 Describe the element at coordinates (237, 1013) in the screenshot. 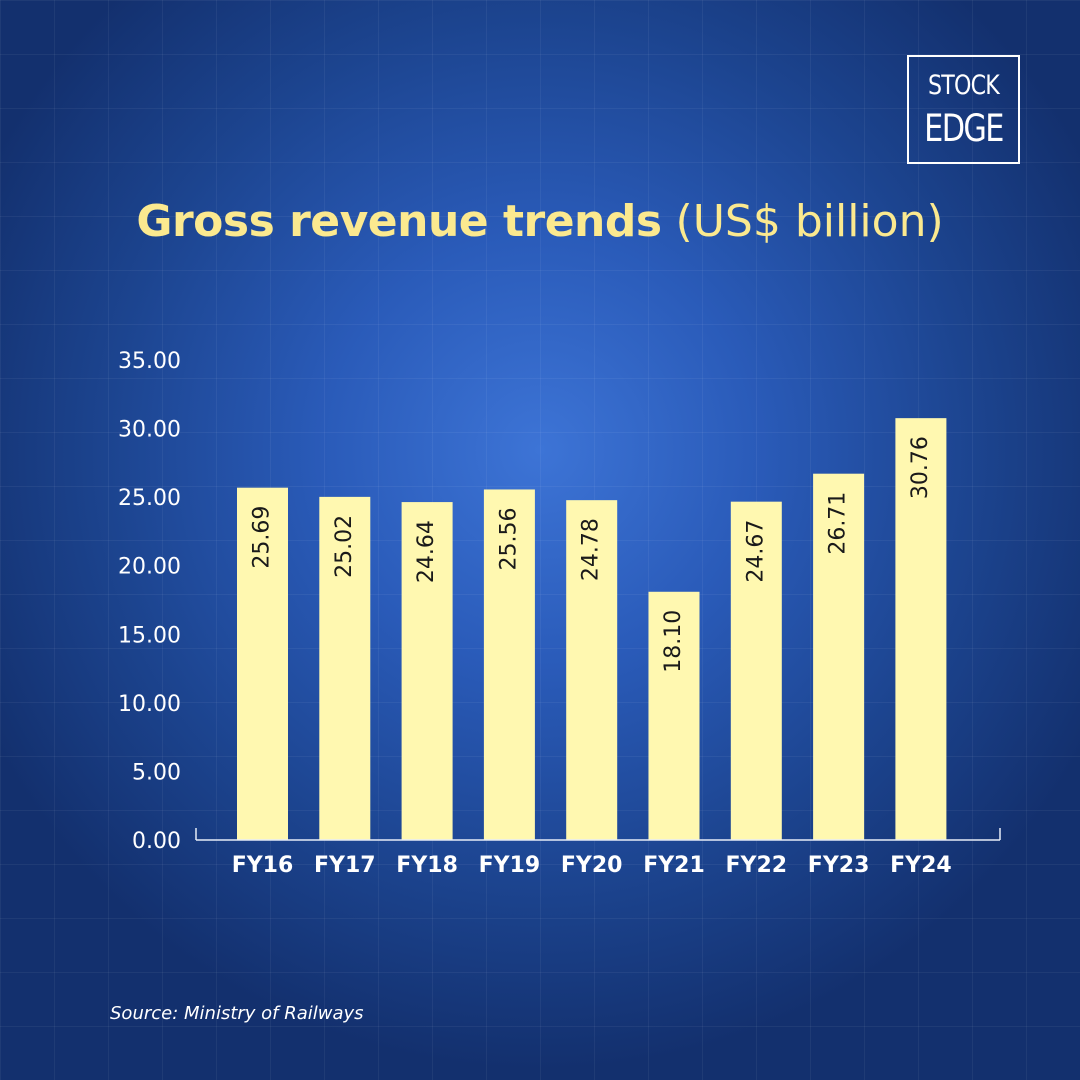

I see `source-note: Source: Ministry of Railways` at that location.